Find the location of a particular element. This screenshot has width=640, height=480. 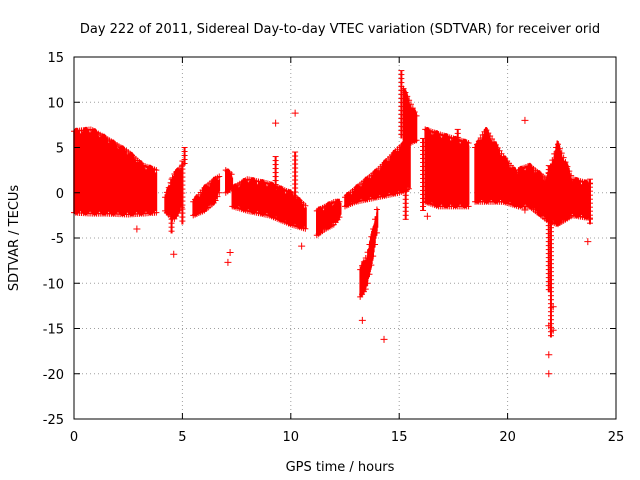

data-band-g is located at coordinates (368, 253).